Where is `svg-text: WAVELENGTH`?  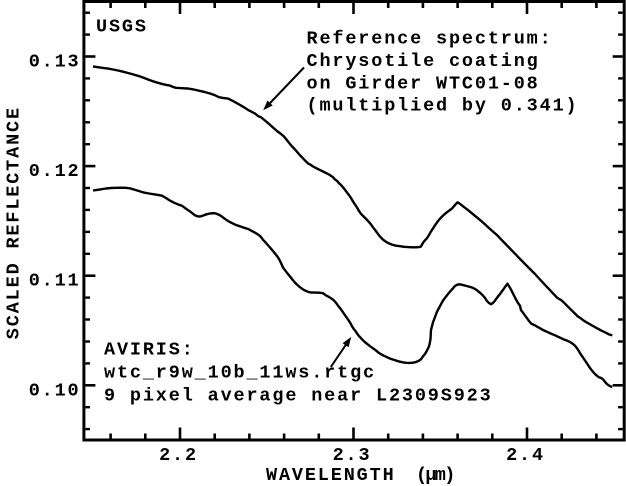
svg-text: WAVELENGTH is located at coordinates (331, 475).